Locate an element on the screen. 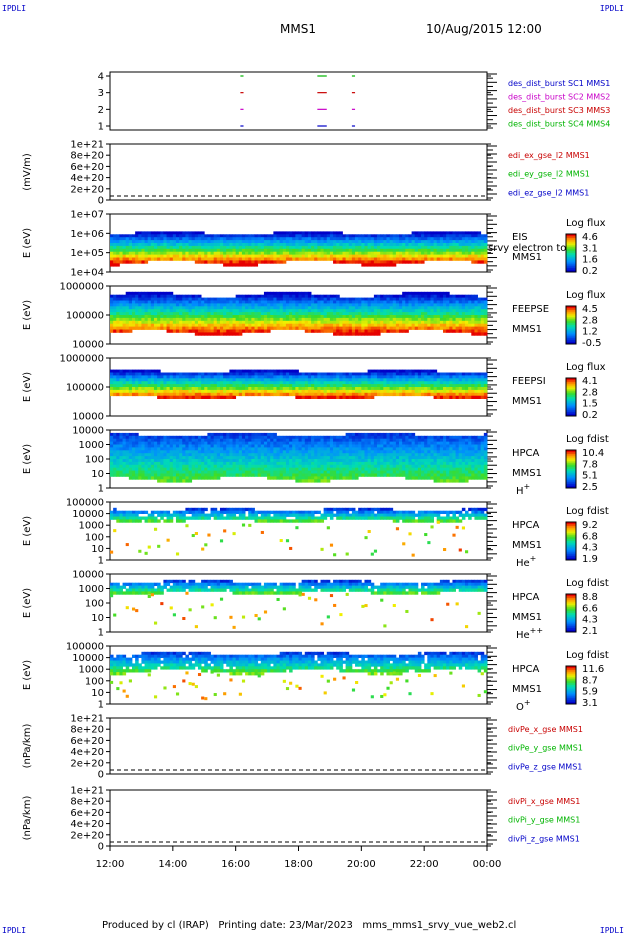 Image resolution: width=630 pixels, height=935 pixels. feepse-colorbar-tick: 1.2 is located at coordinates (590, 332).